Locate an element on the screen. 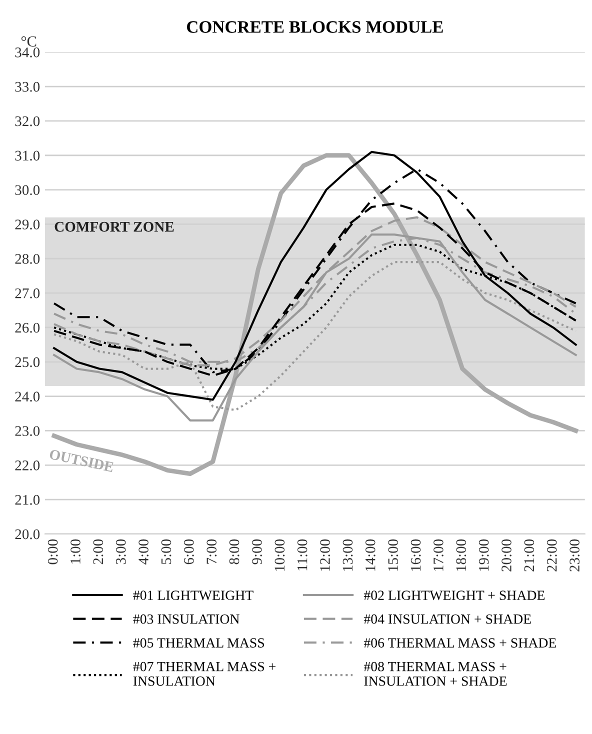 Image resolution: width=592 pixels, height=734 pixels. legend-label: #07 THERMAL MASS + INSULATION is located at coordinates (204, 674).